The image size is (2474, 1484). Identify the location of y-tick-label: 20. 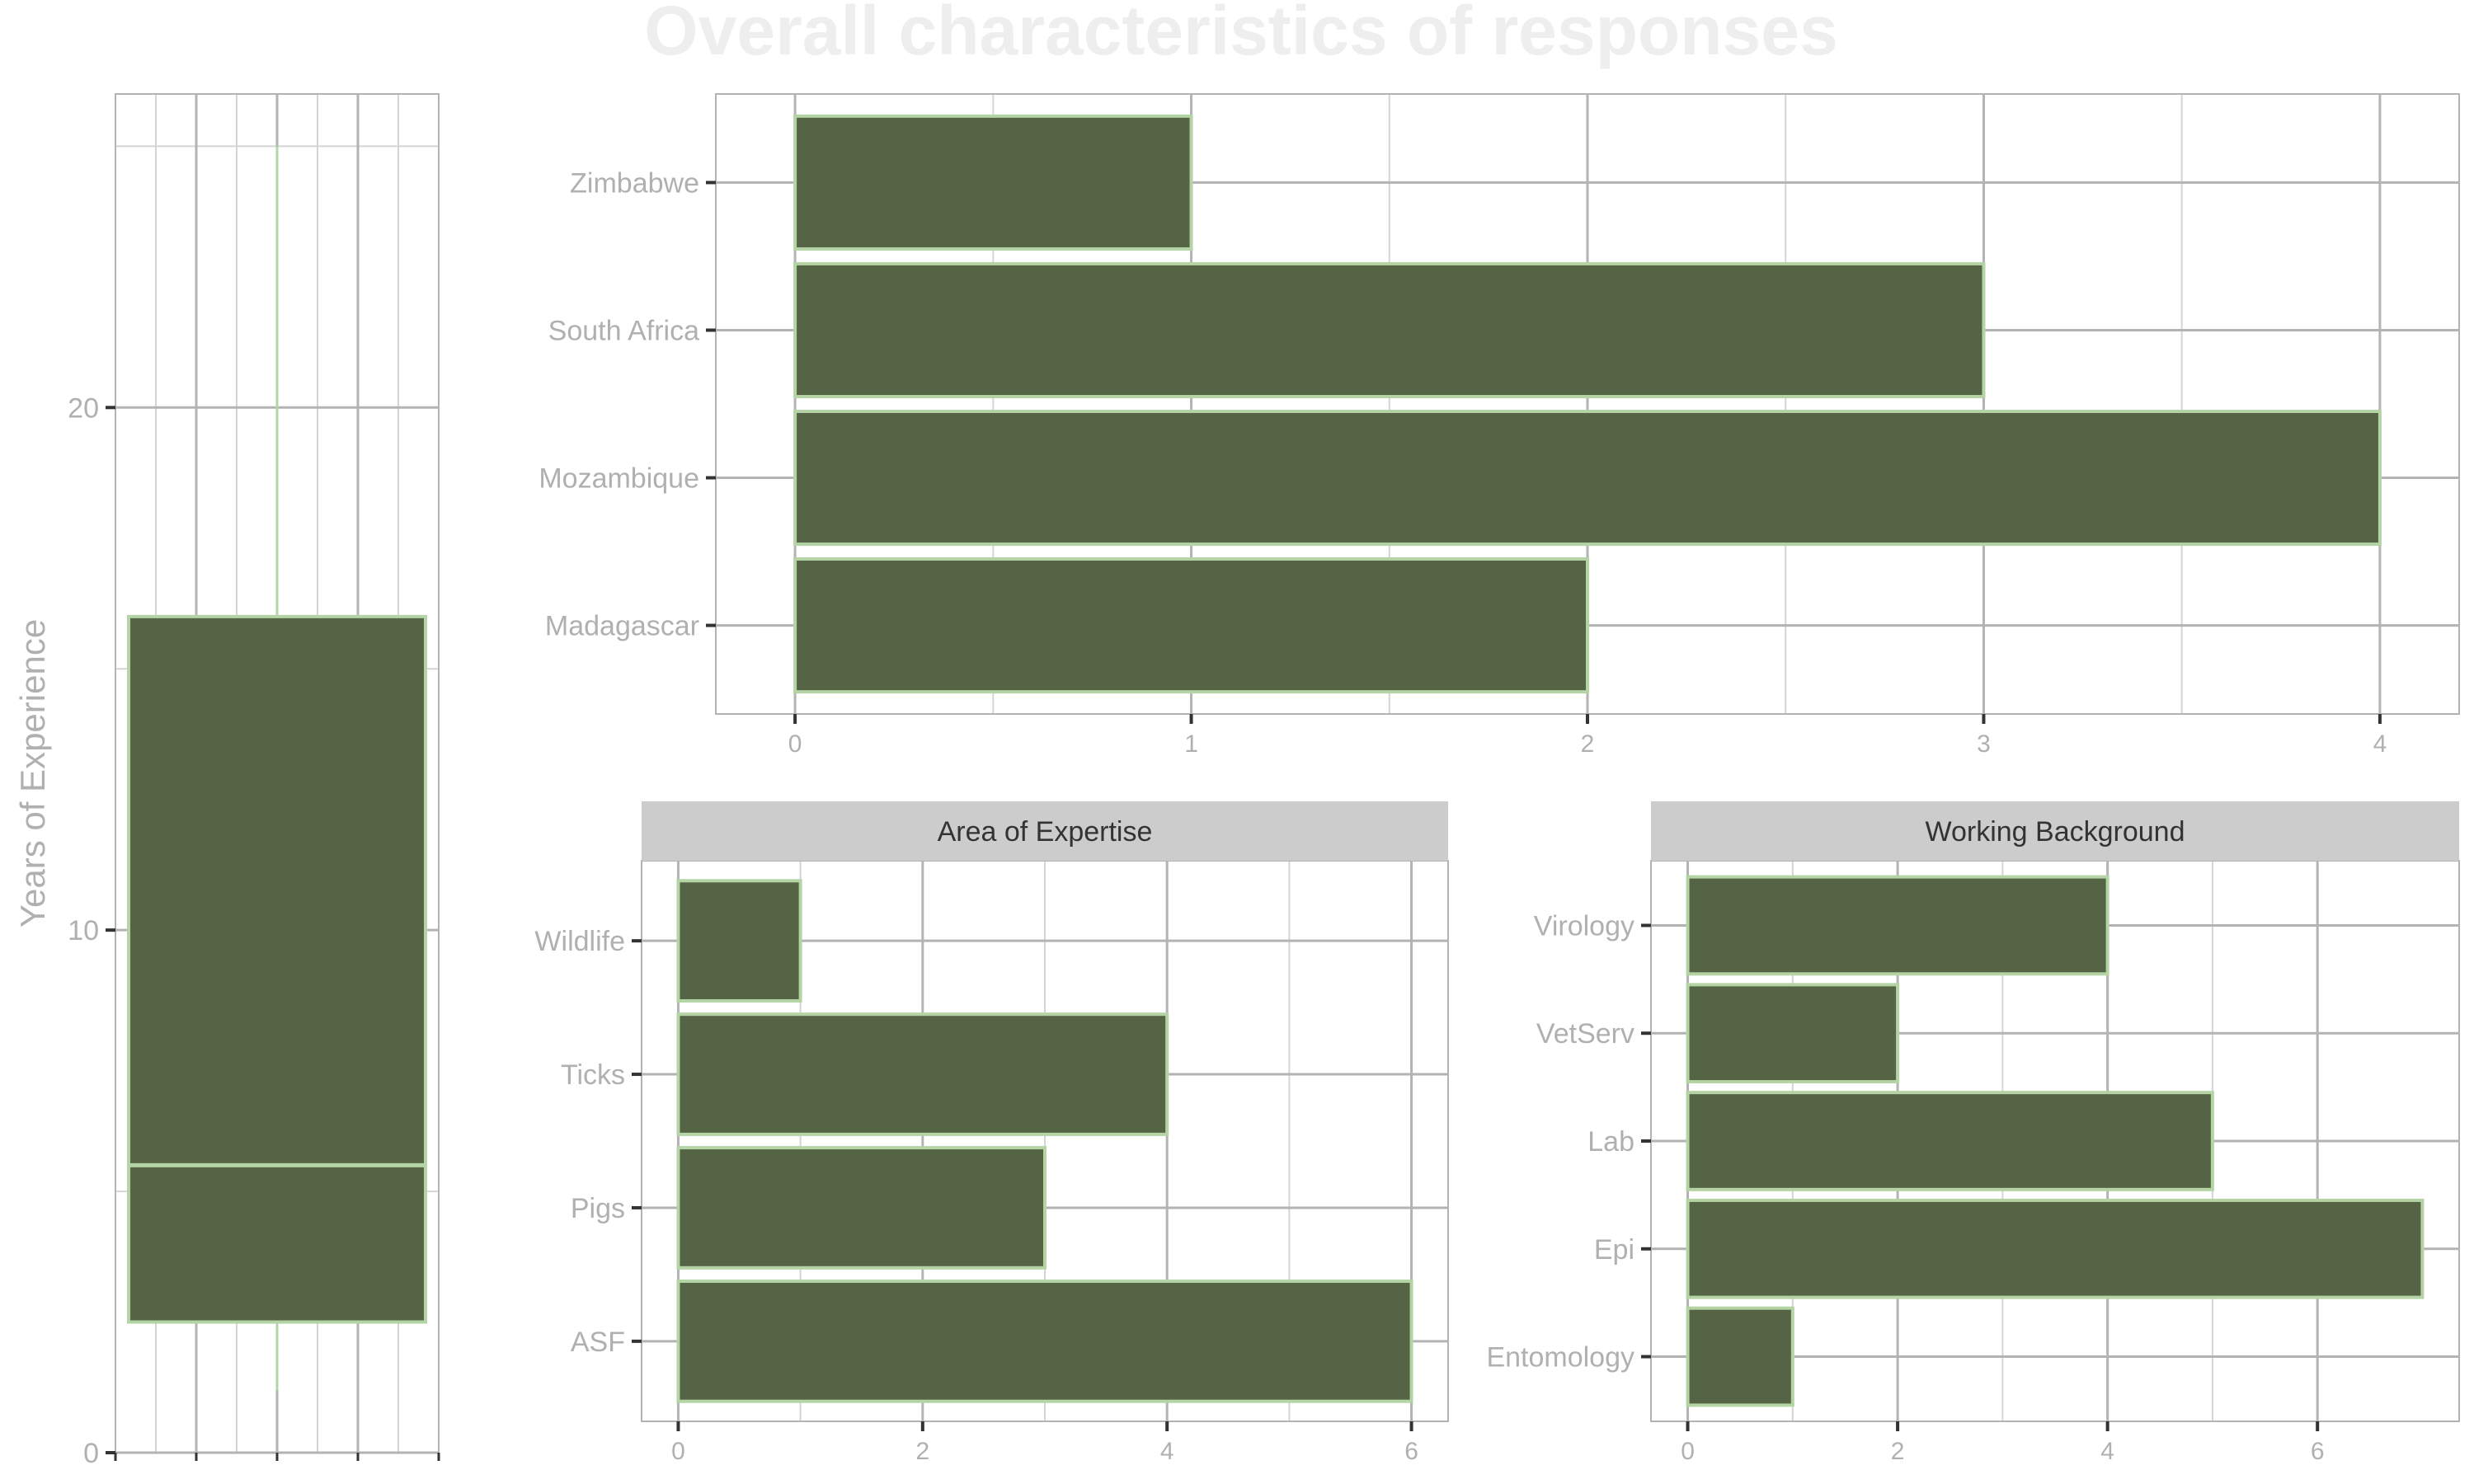
(83, 408).